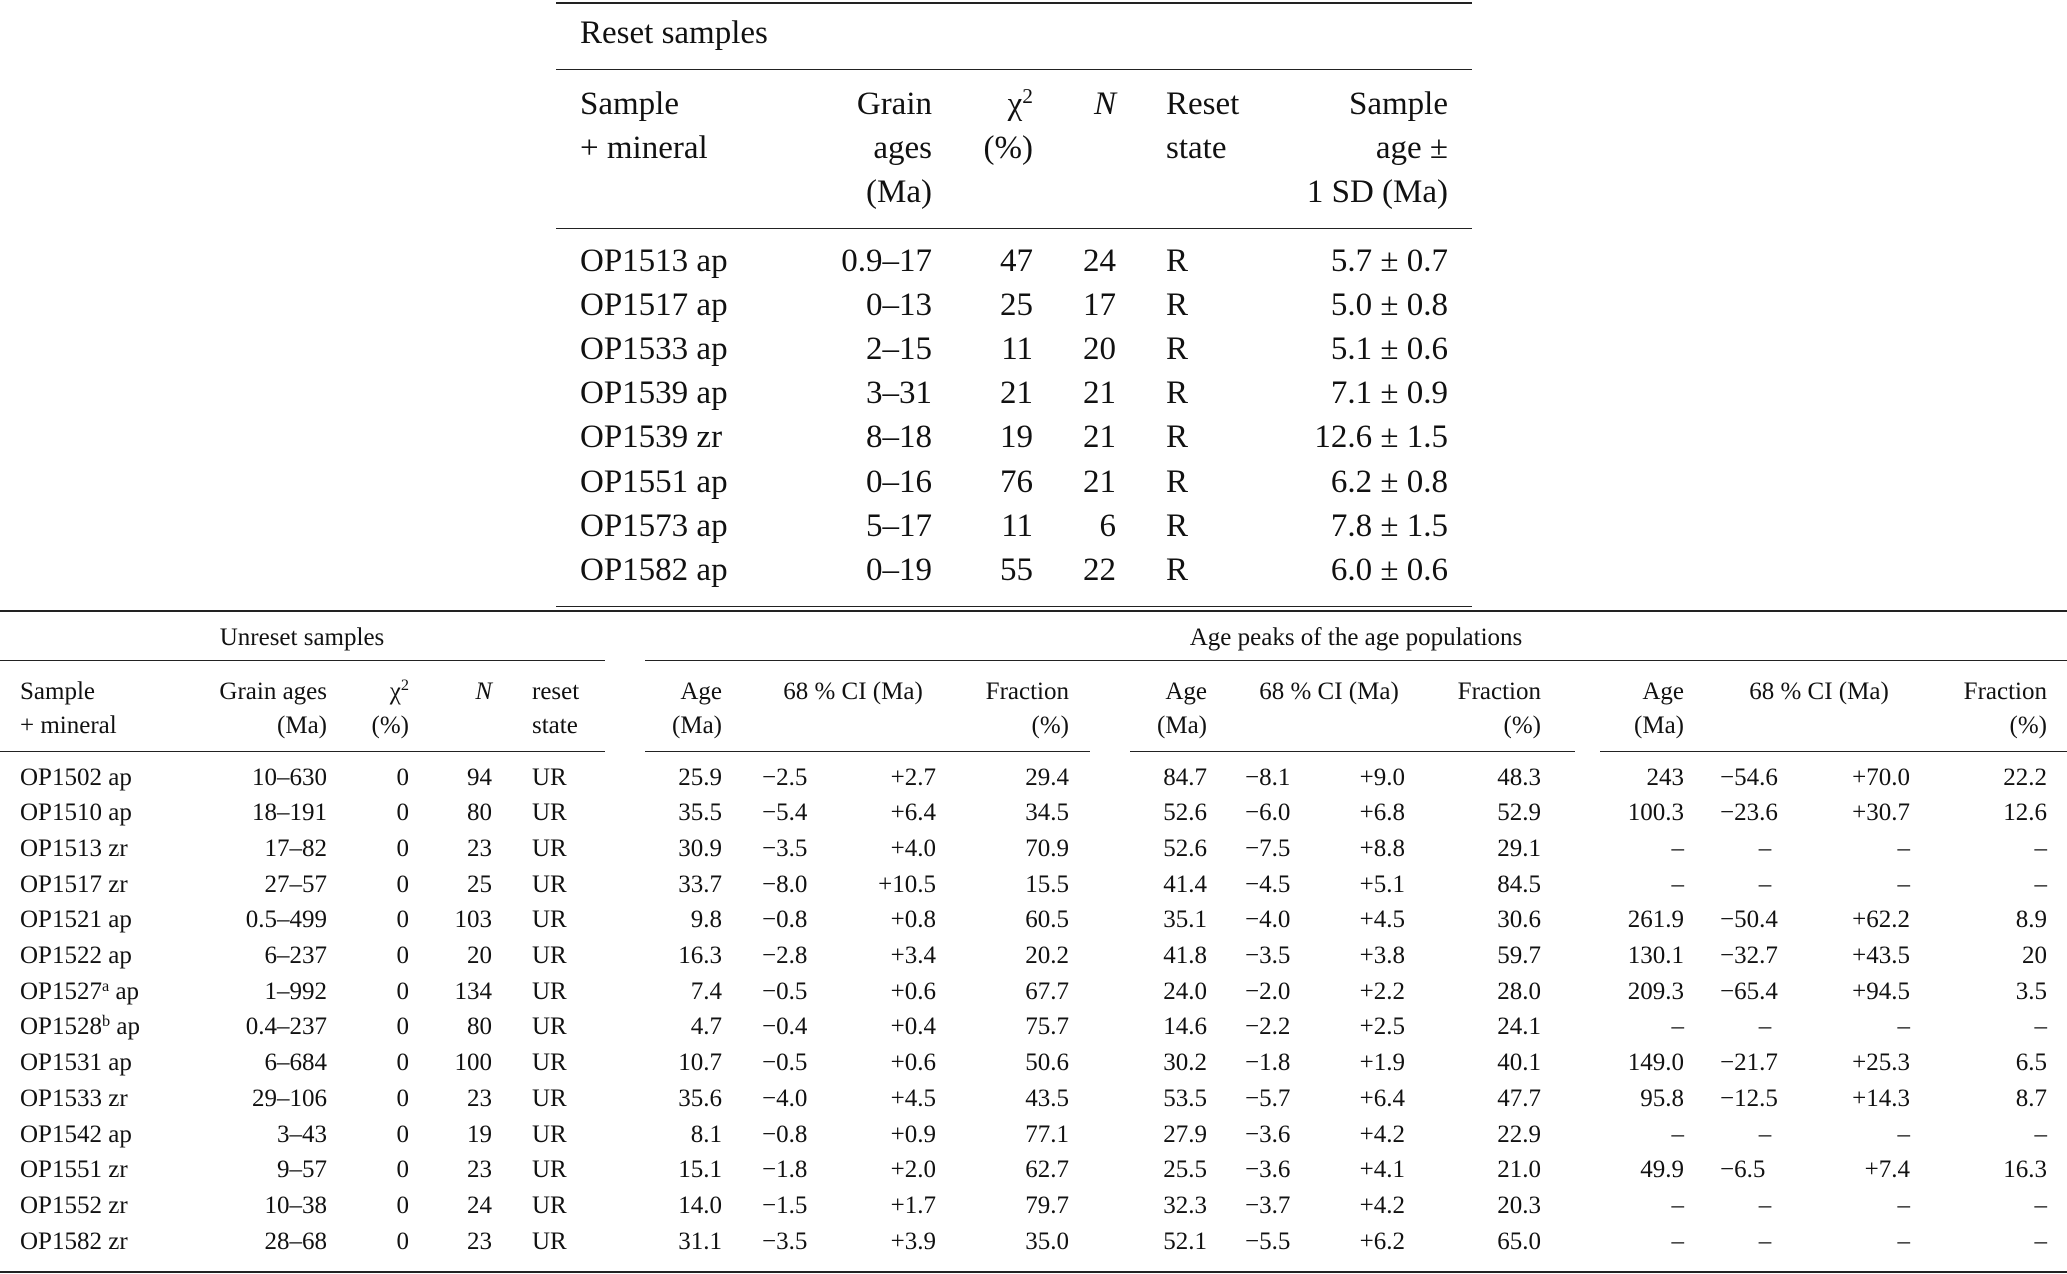  Describe the element at coordinates (697, 725) in the screenshot. I see `header-peak-age: (Ma)` at that location.